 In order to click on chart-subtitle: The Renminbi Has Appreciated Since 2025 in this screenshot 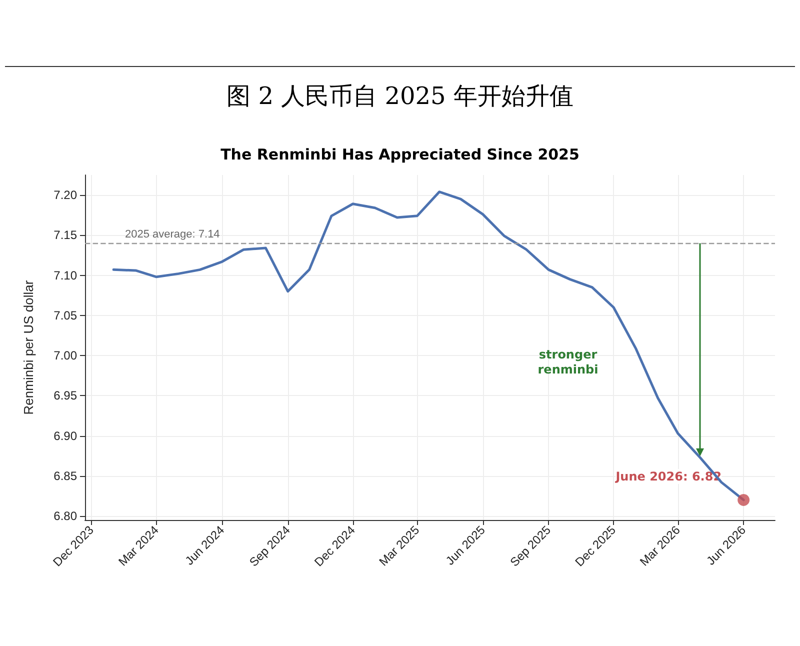, I will do `click(400, 155)`.